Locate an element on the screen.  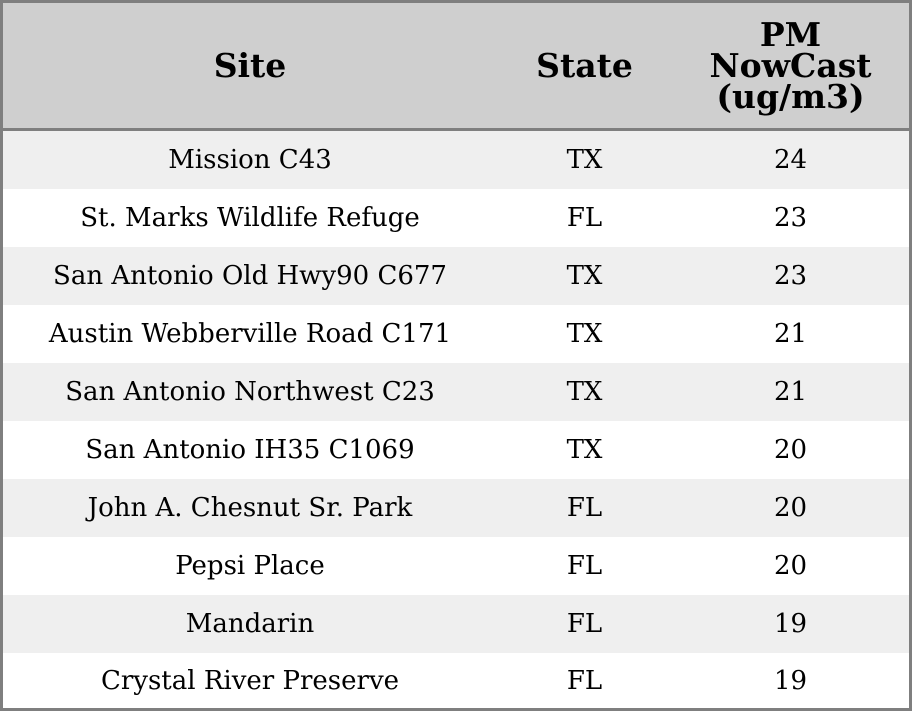
column-header-state: State is located at coordinates (584, 67).